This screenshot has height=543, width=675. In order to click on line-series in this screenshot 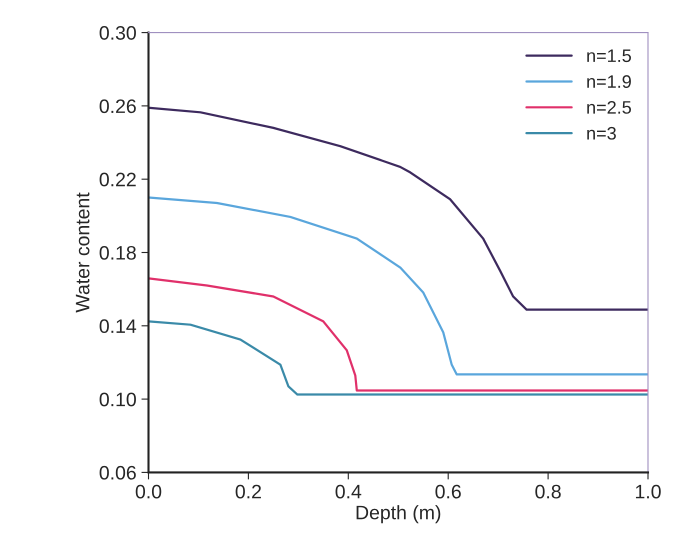, I will do `click(398, 358)`.